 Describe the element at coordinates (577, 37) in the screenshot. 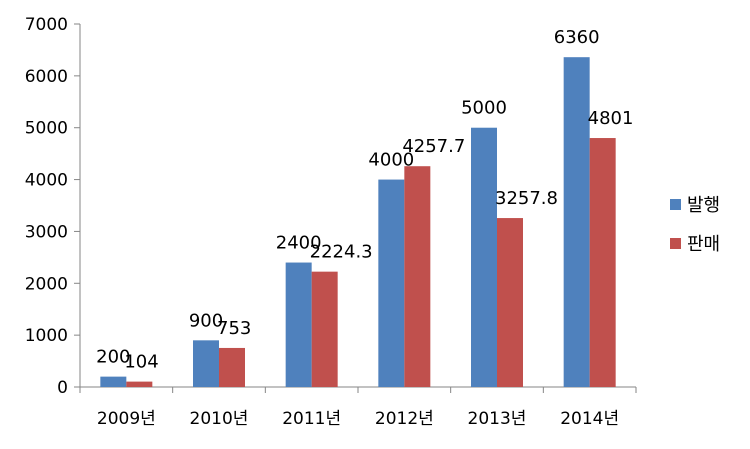

I see `data-label: 6360` at that location.